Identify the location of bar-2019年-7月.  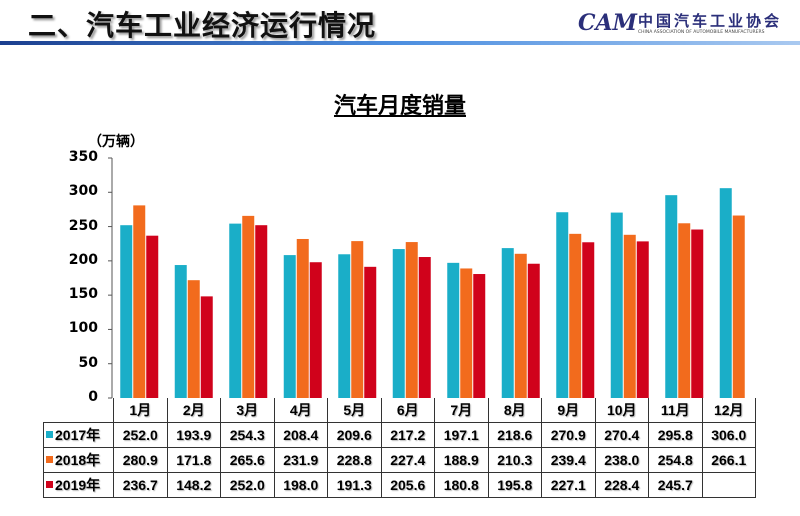
(479, 336).